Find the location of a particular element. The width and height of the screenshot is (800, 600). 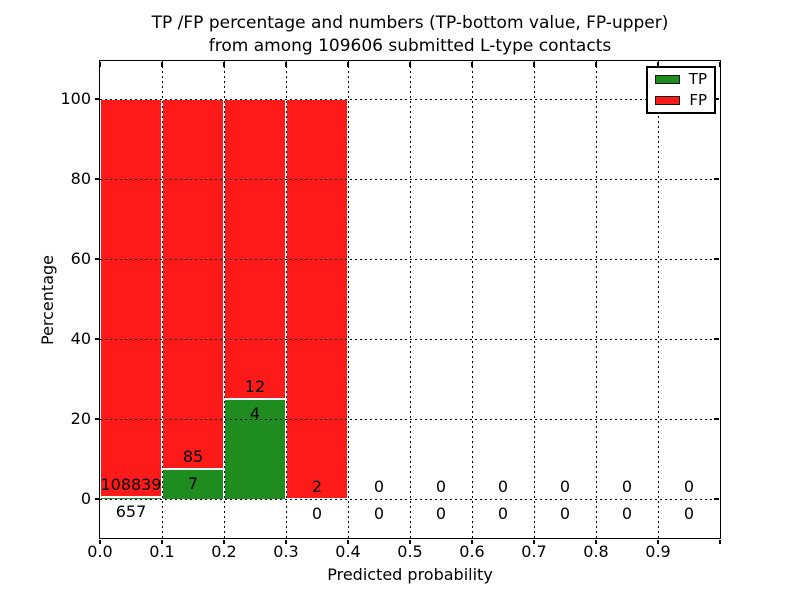

x-tick-label: 0.5 is located at coordinates (410, 551).